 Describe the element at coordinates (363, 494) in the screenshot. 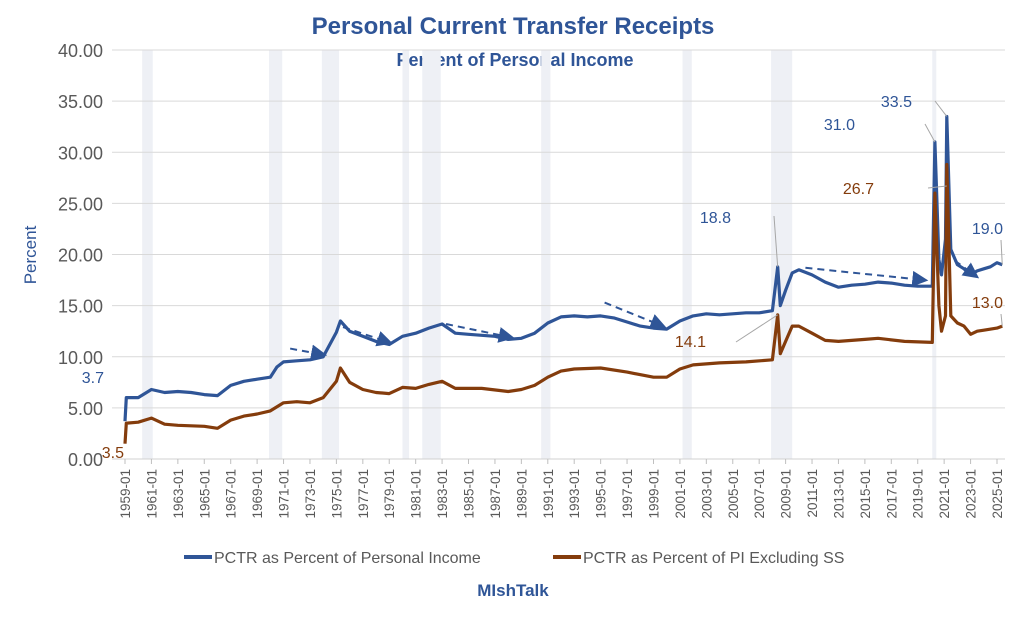

I see `x-tick-label: 1977-01` at that location.